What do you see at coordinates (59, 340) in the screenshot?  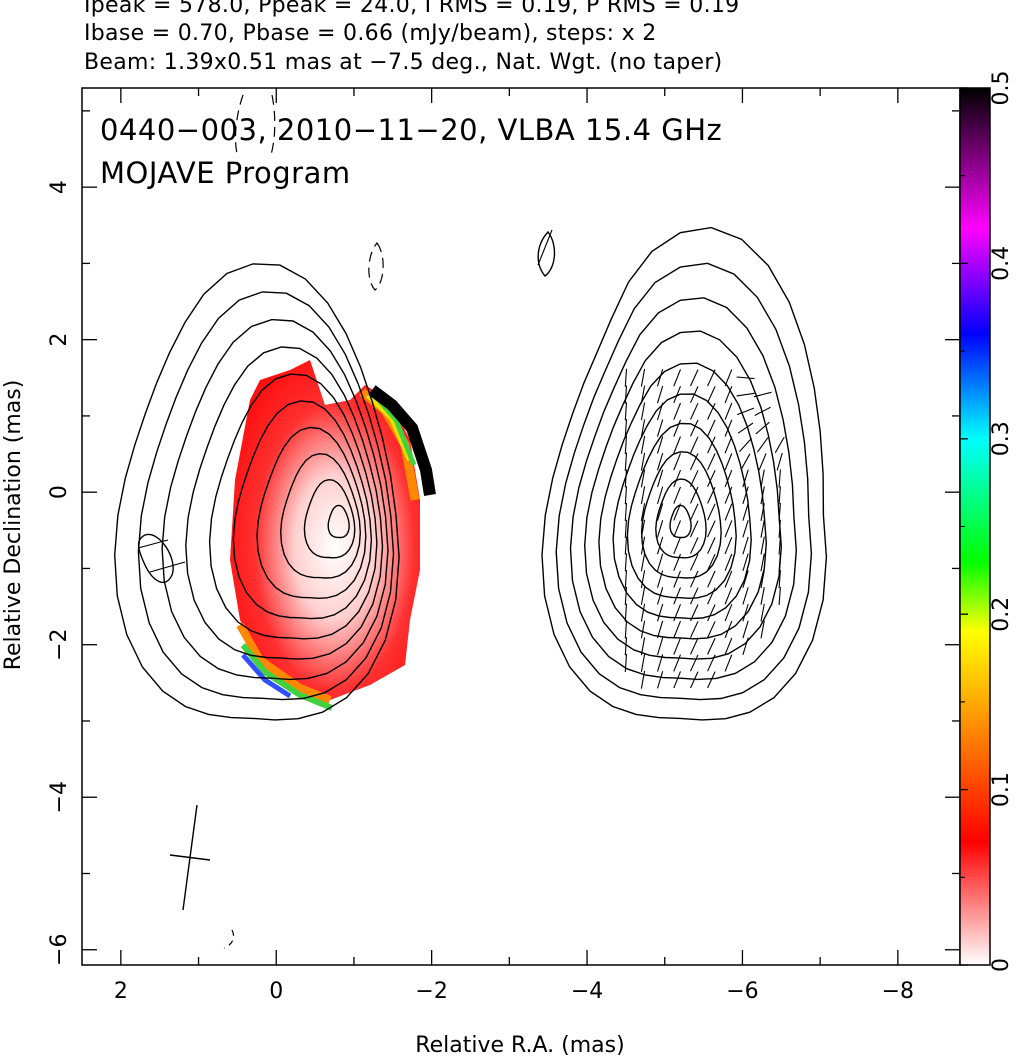 I see `y-tick-label: 2` at bounding box center [59, 340].